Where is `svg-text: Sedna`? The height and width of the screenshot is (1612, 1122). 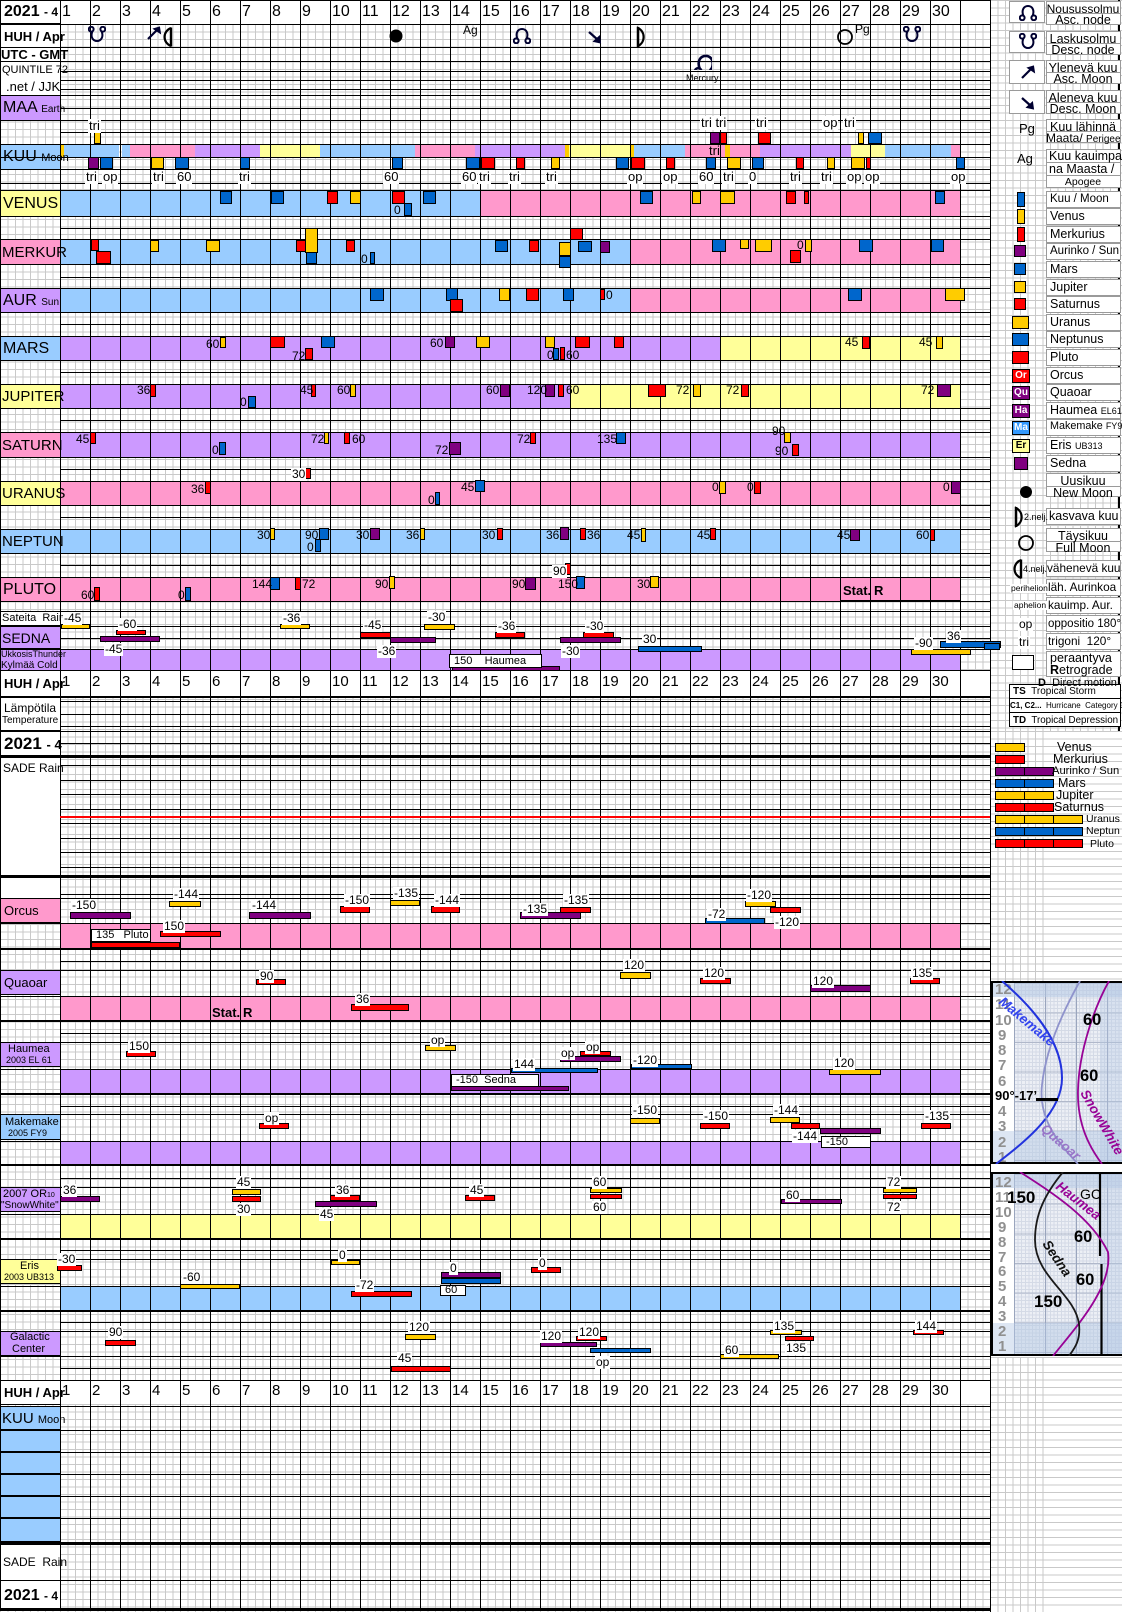
svg-text: Sedna is located at coordinates (1057, 1258).